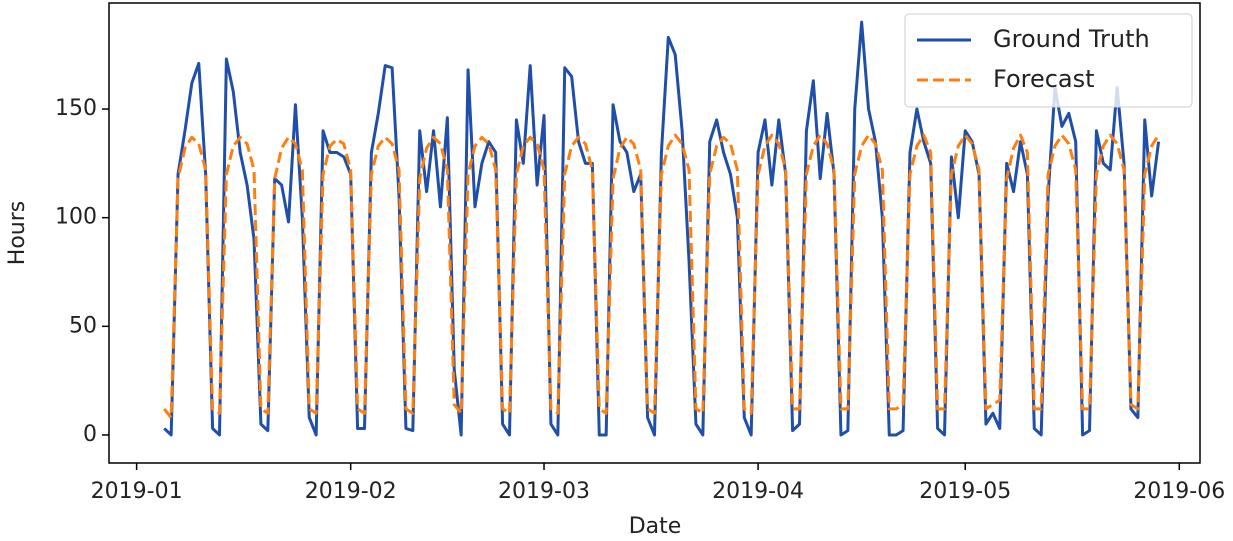 This screenshot has height=541, width=1233. I want to click on x-tick-label: 2019-04, so click(758, 491).